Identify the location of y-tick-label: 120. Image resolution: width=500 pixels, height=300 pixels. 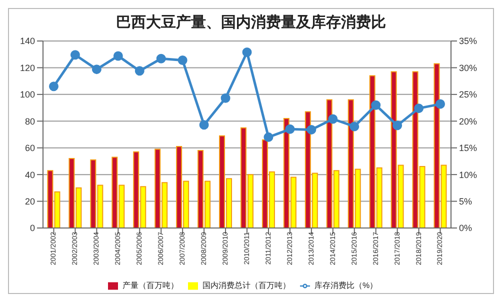
(27, 67).